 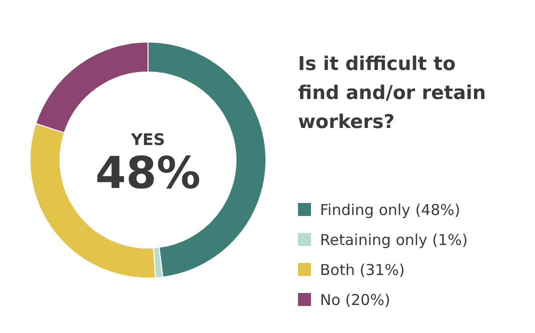 What do you see at coordinates (148, 173) in the screenshot?
I see `text: 48%` at bounding box center [148, 173].